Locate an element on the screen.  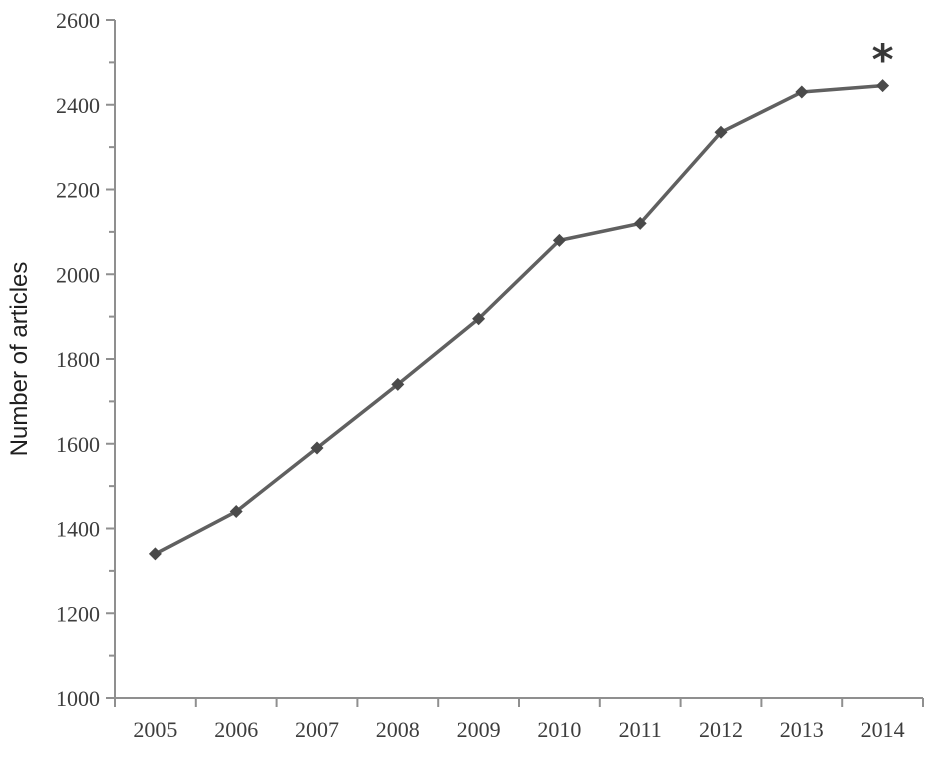
x-tick-label: 2013 is located at coordinates (802, 729).